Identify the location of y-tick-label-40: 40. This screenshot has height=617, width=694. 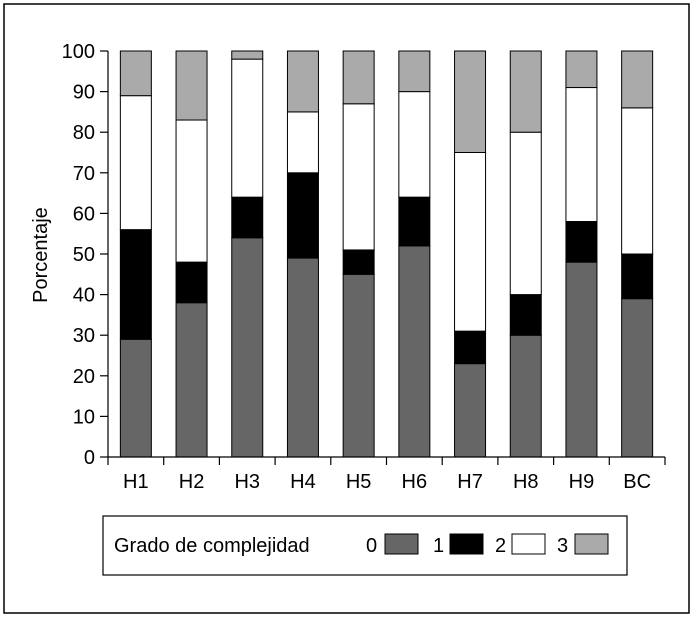
(84, 296).